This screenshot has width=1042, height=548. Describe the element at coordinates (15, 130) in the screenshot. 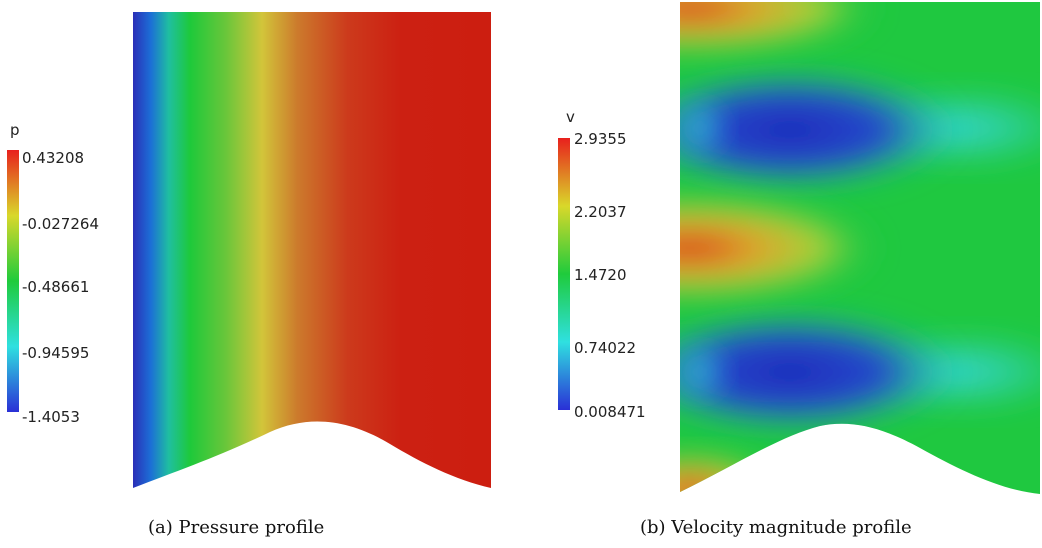

I see `pressure-colorbar-title: p` at that location.